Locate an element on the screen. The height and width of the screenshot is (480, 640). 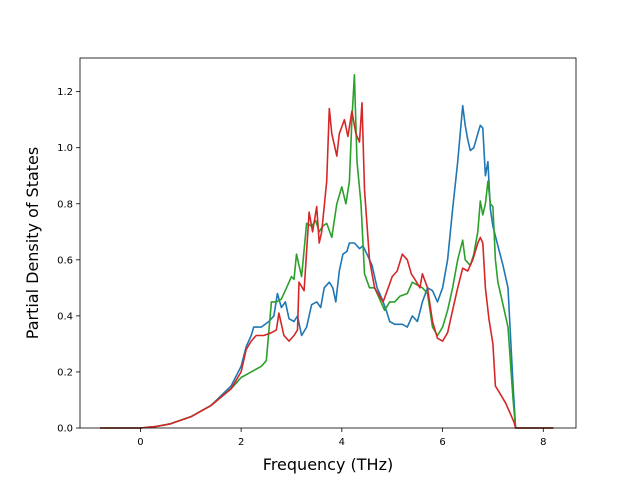
x-tick-label: 0 is located at coordinates (140, 442).